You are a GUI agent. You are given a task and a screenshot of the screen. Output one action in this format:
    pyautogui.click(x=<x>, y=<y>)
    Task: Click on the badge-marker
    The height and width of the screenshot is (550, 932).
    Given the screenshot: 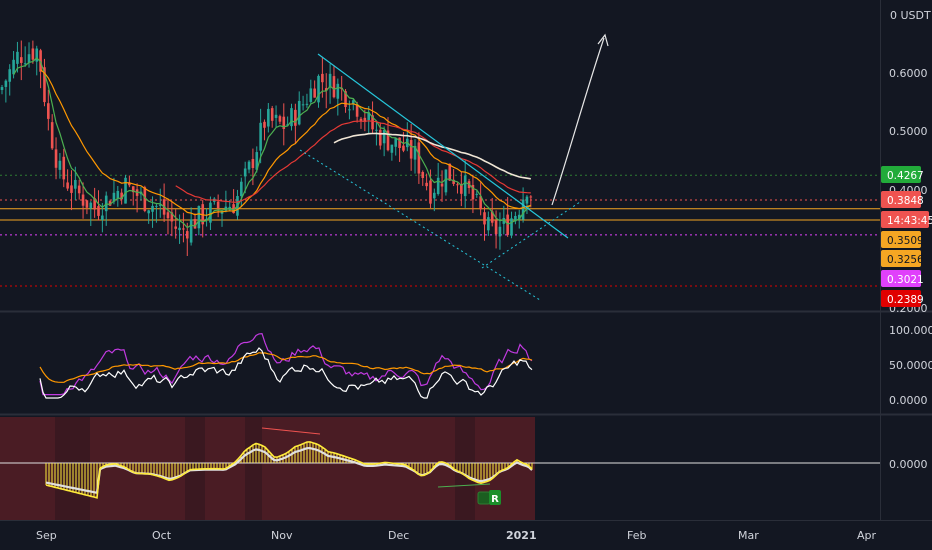 What is the action you would take?
    pyautogui.click(x=484, y=498)
    